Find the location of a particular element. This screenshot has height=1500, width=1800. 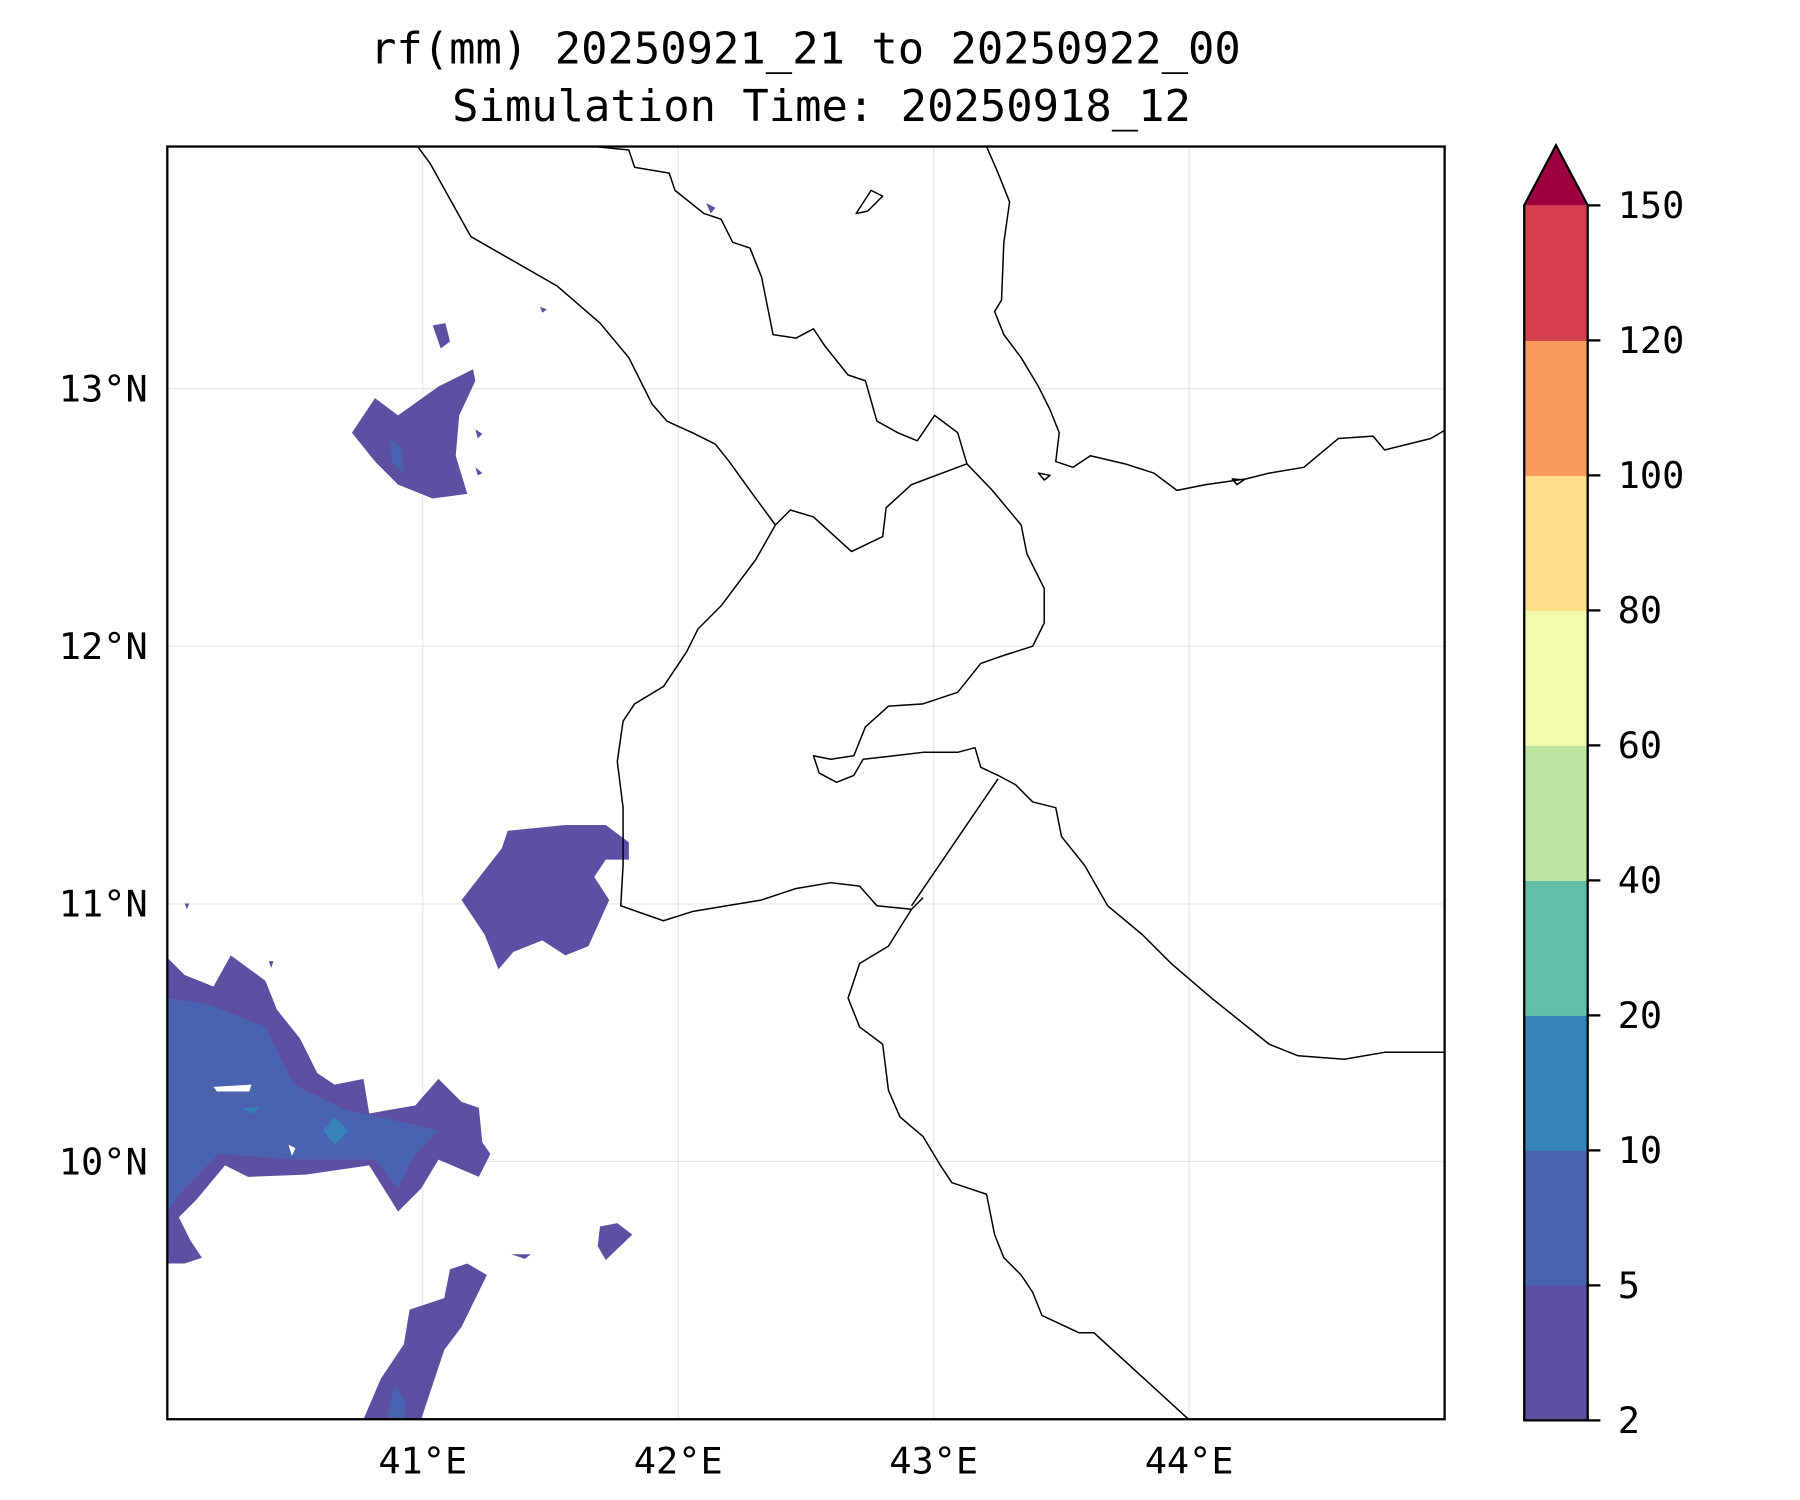

y-tick-label: 12°N is located at coordinates (103, 646).